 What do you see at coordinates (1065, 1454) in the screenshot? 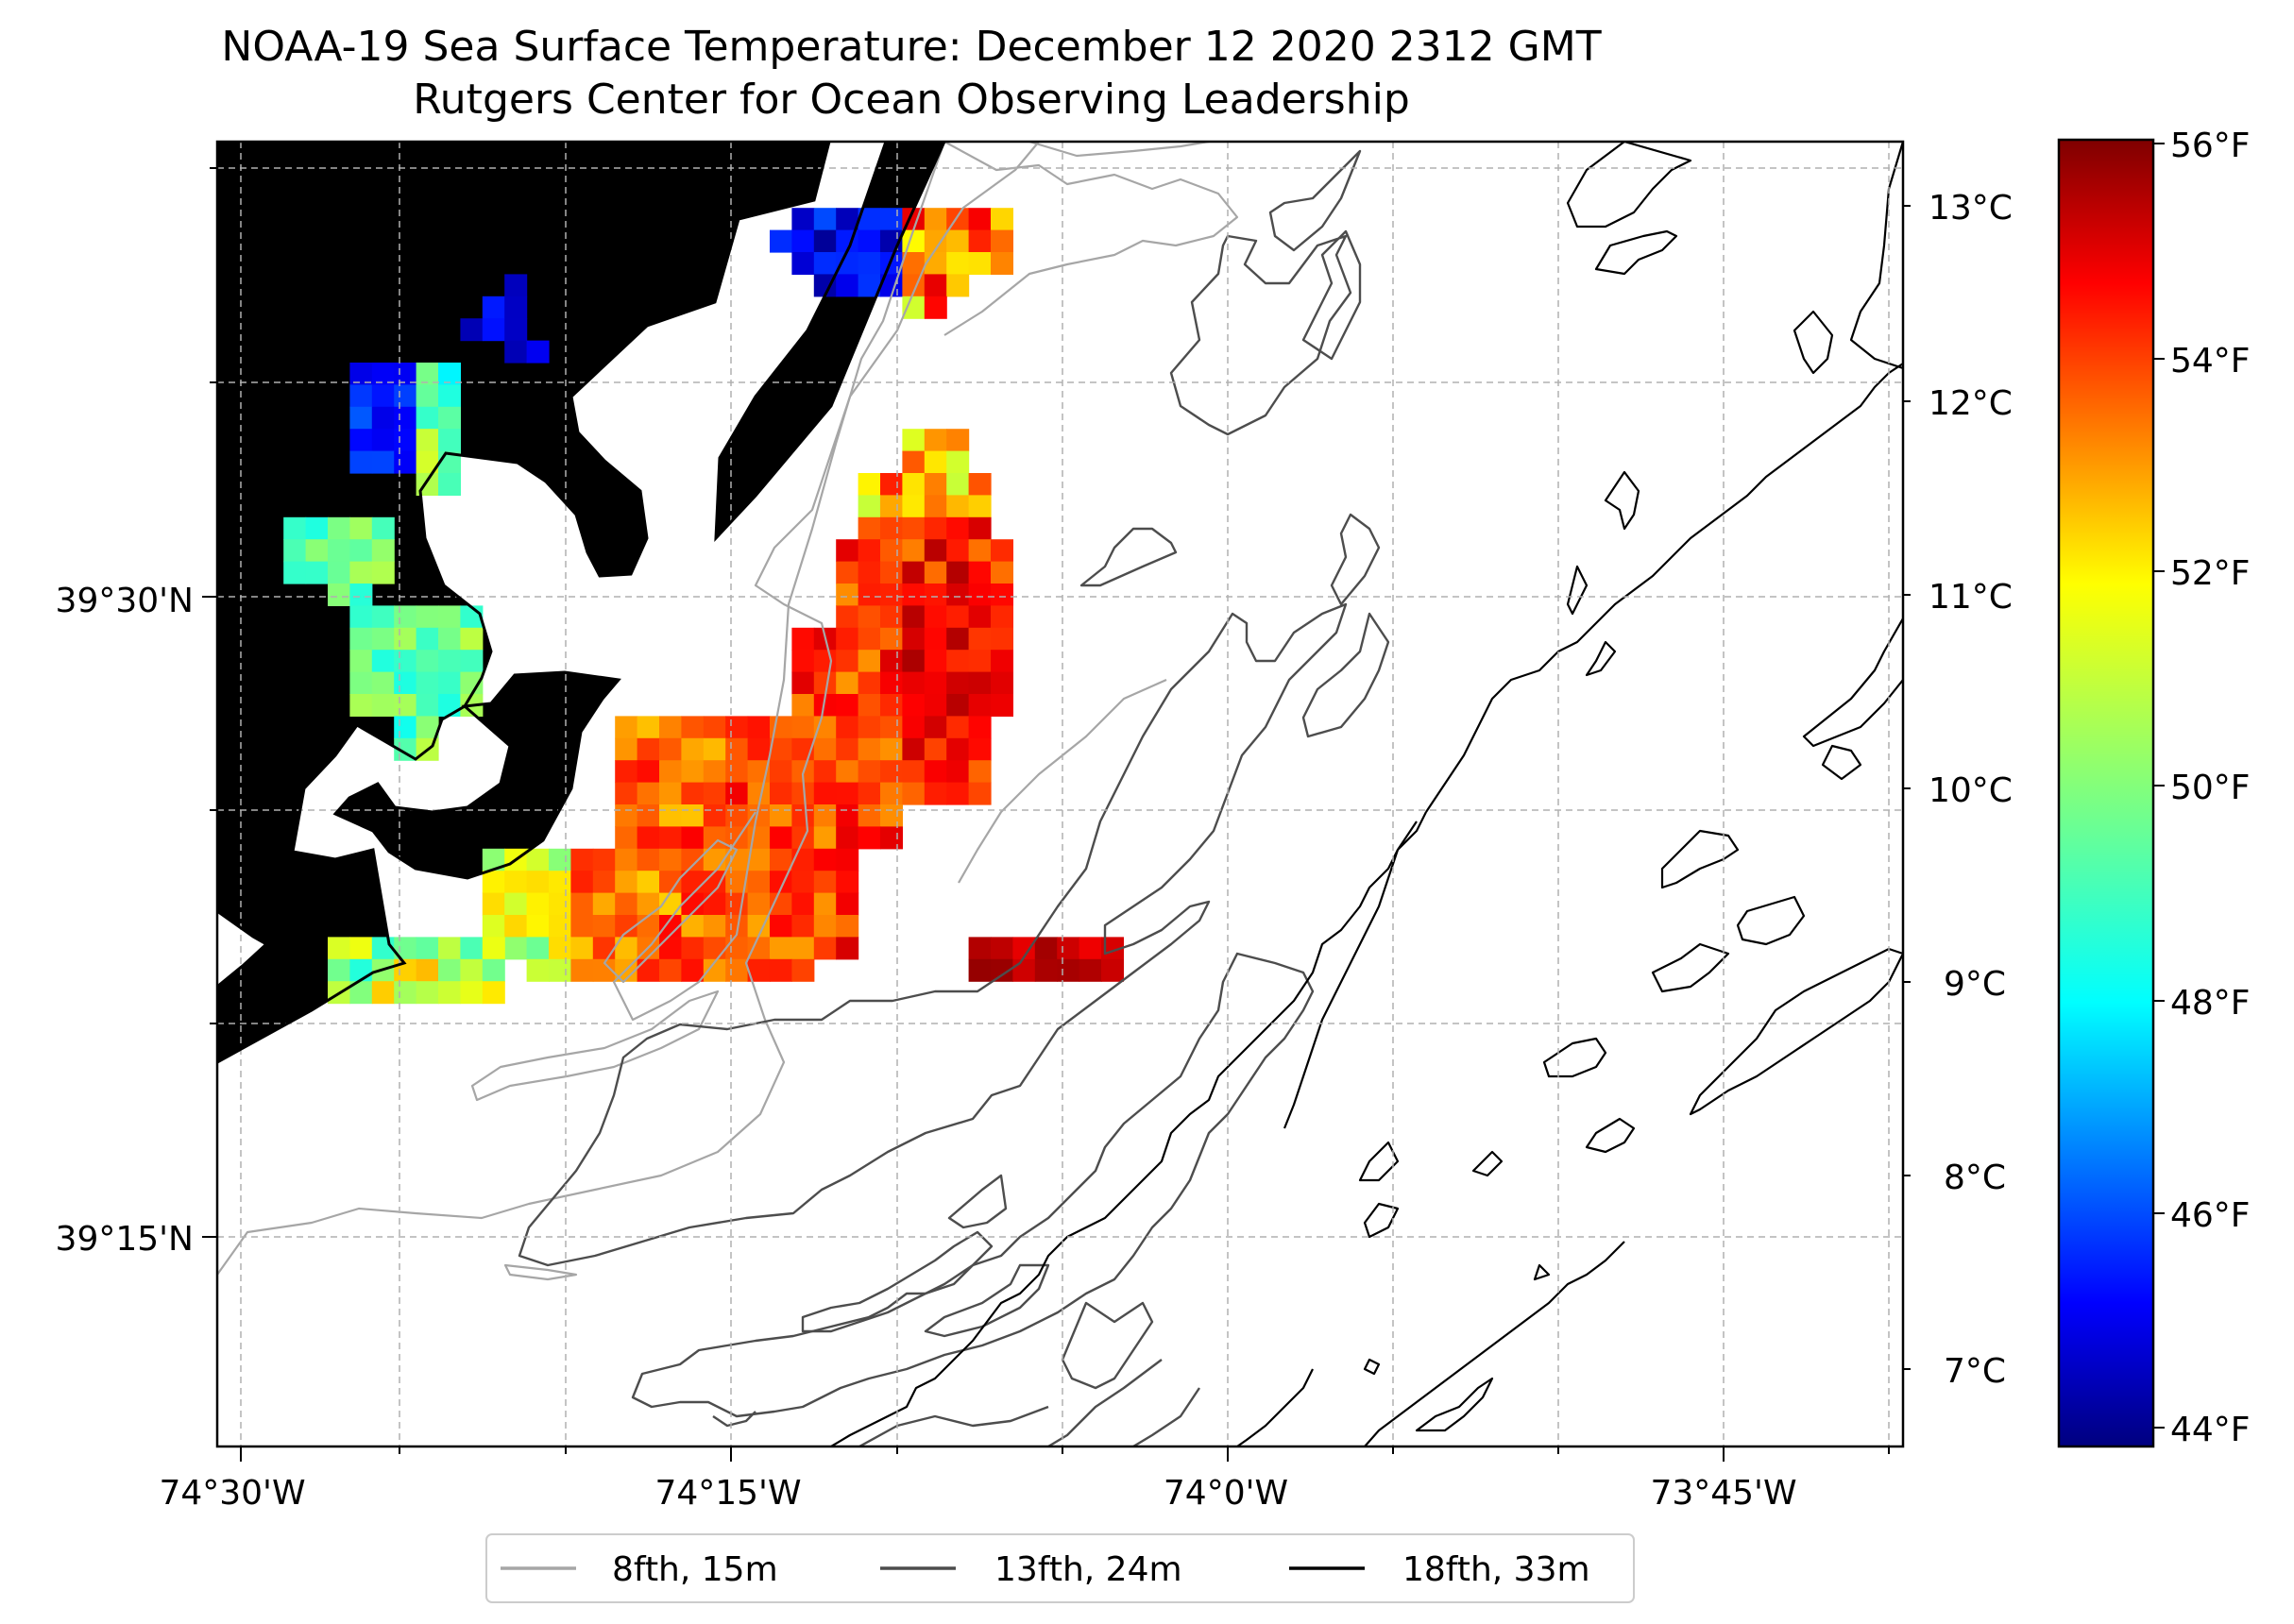
I see `x-tick-marks` at bounding box center [1065, 1454].